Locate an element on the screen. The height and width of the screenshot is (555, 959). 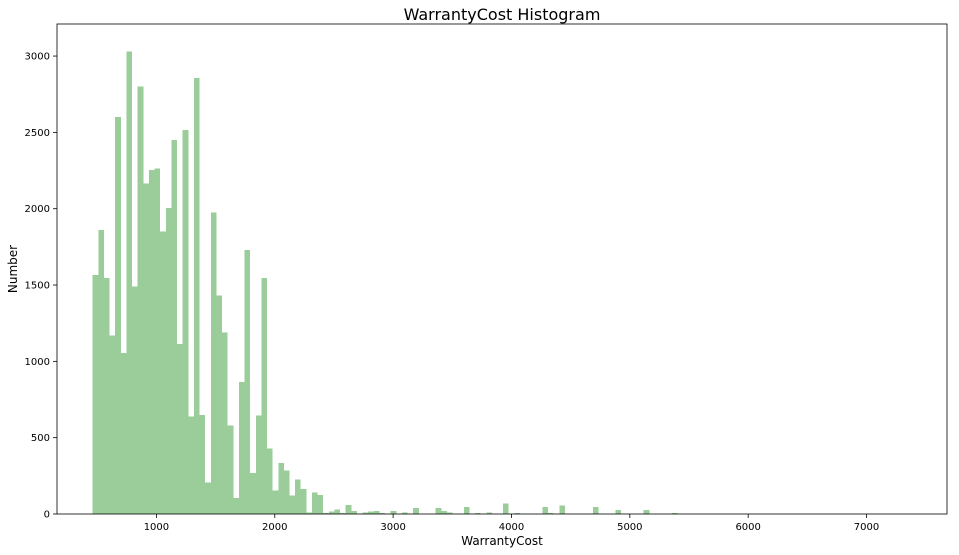
x-tick-label: 7000 is located at coordinates (866, 527).